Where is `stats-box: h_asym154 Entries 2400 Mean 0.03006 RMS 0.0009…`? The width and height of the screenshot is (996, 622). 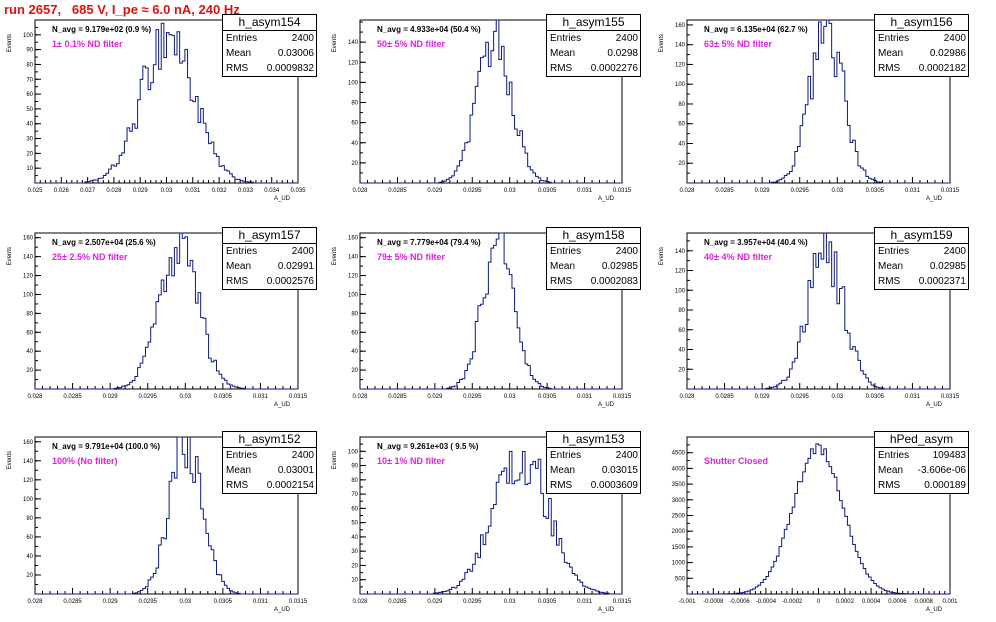 stats-box: h_asym154 Entries 2400 Mean 0.03006 RMS 0.0009… is located at coordinates (269, 45).